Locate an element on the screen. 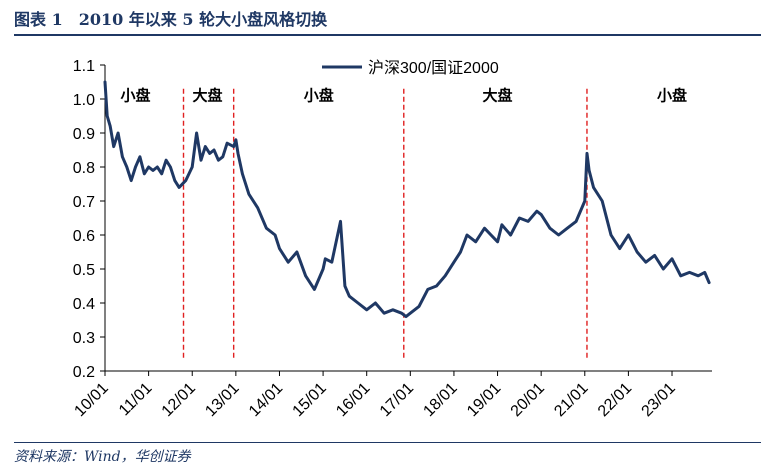 This screenshot has width=773, height=470. x-tick-label: 20/01 is located at coordinates (528, 400).